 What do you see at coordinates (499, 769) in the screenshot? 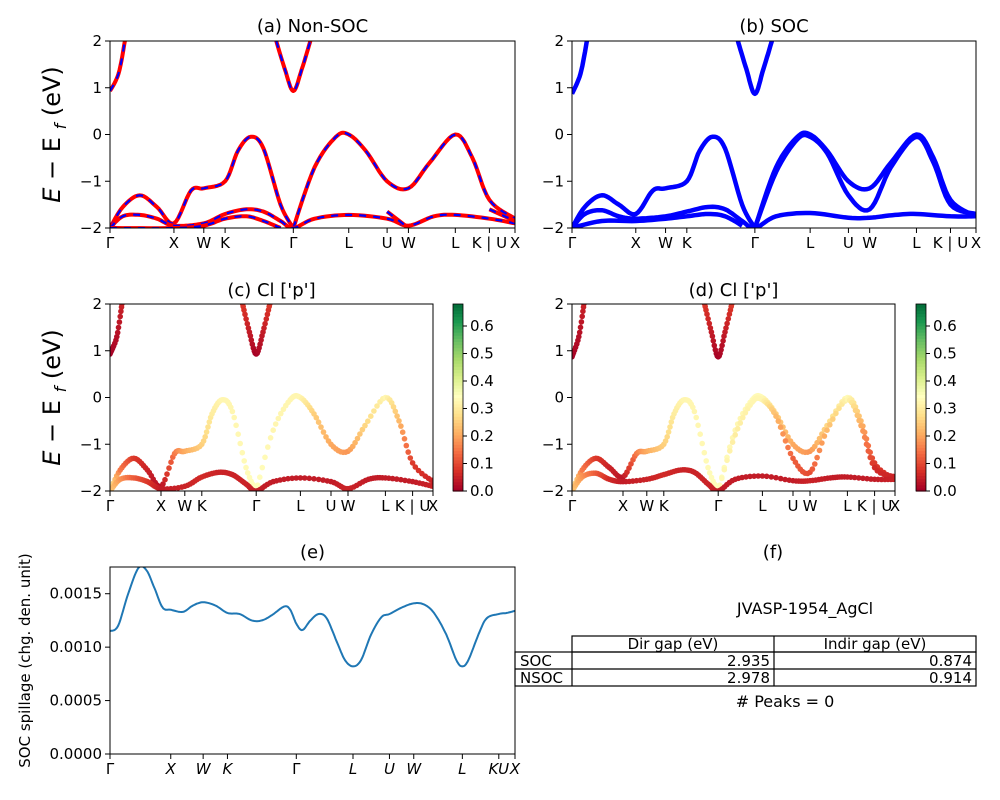
I see `kpoint-label: KU` at bounding box center [499, 769].